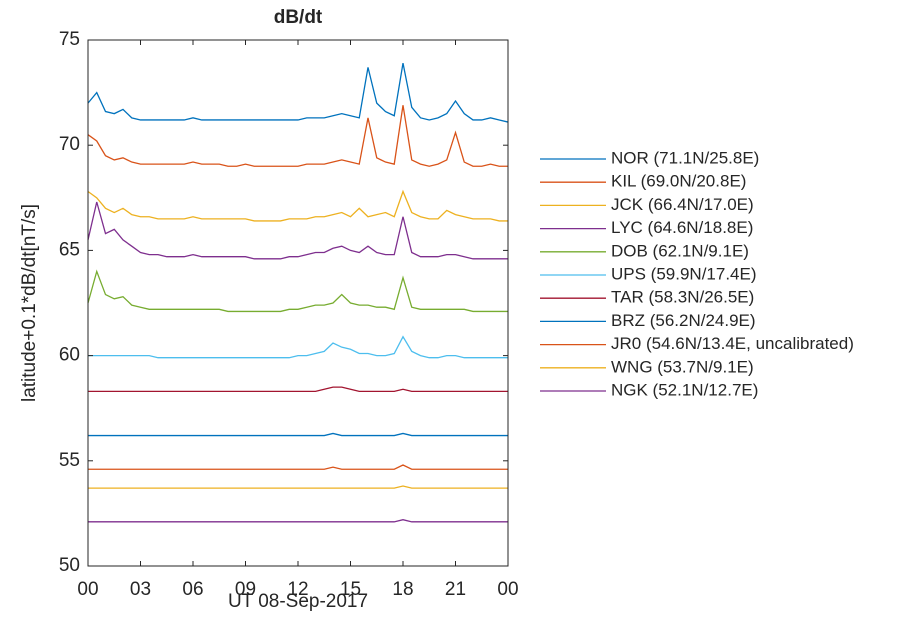 The image size is (917, 638). Describe the element at coordinates (682, 204) in the screenshot. I see `legend-label: JCK (66.4N/17.0E)` at that location.